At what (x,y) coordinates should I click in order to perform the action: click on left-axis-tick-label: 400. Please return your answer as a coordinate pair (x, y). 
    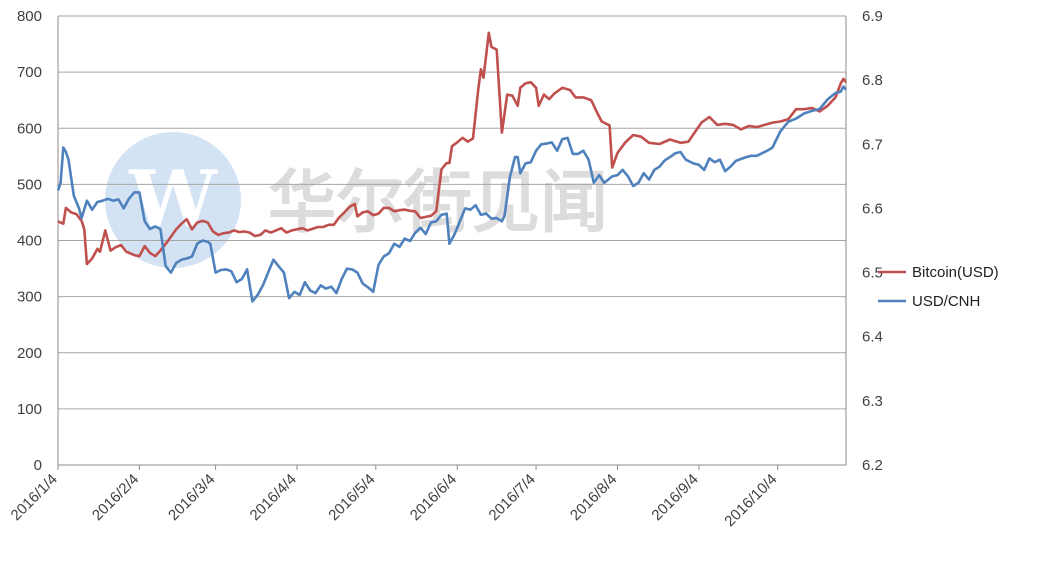
    Looking at the image, I should click on (29, 241).